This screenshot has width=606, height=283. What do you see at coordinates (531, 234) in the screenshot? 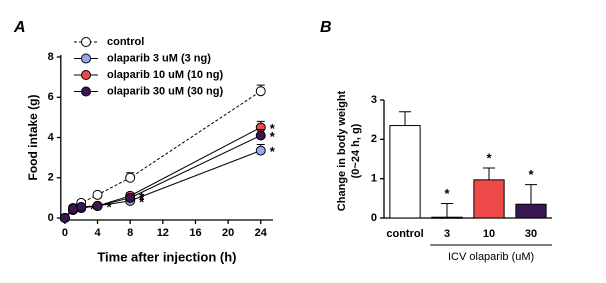
I see `x-tick-label: 30` at bounding box center [531, 234].